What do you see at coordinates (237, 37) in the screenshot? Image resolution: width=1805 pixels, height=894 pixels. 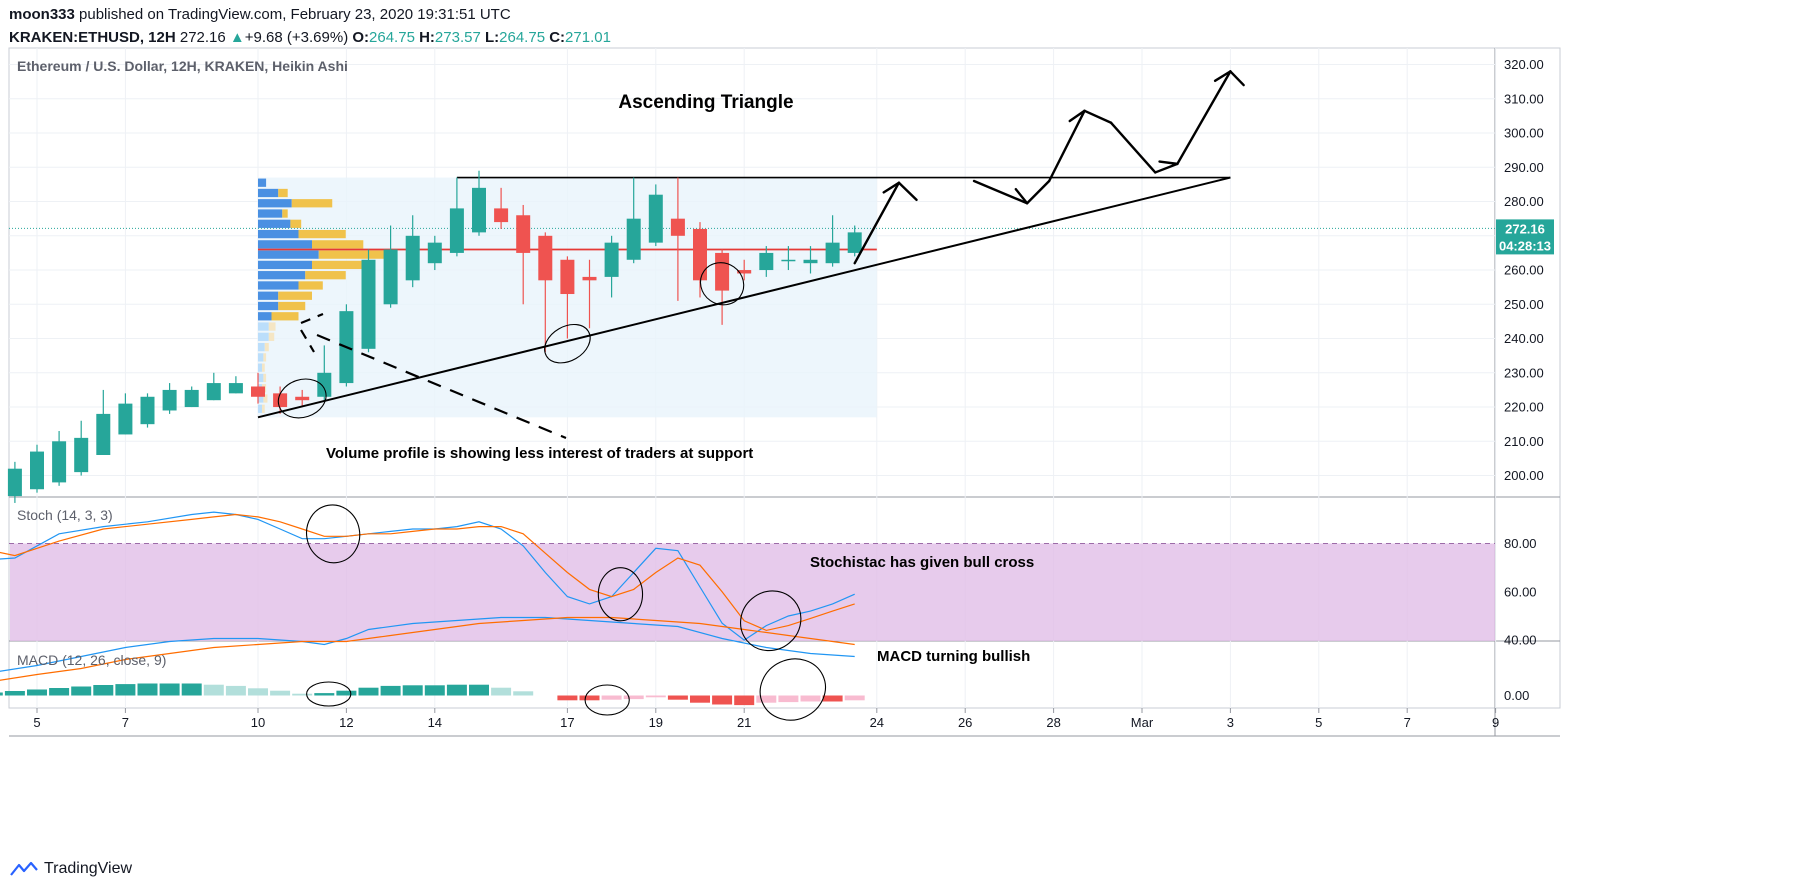 I see `change-up-icon: ▲` at bounding box center [237, 37].